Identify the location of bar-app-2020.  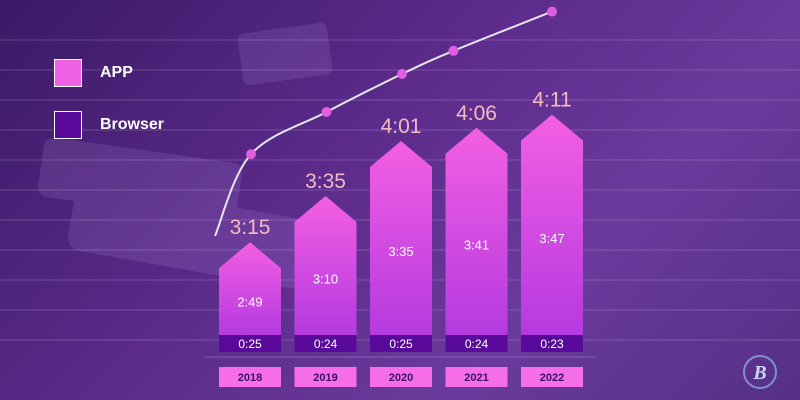
(401, 238).